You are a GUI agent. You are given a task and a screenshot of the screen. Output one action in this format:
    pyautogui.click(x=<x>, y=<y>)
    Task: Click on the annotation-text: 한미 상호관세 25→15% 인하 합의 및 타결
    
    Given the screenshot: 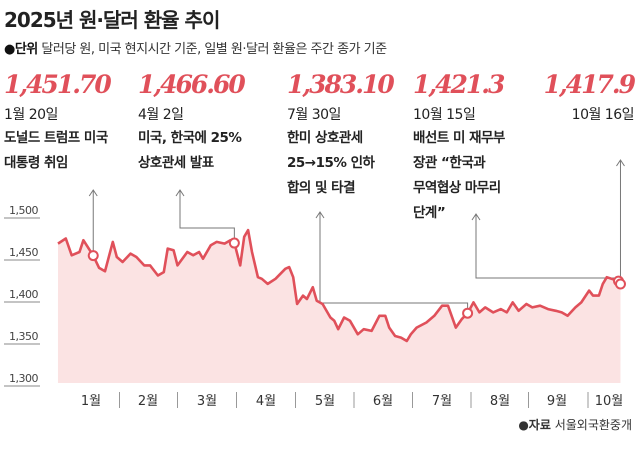 What is the action you would take?
    pyautogui.click(x=331, y=163)
    